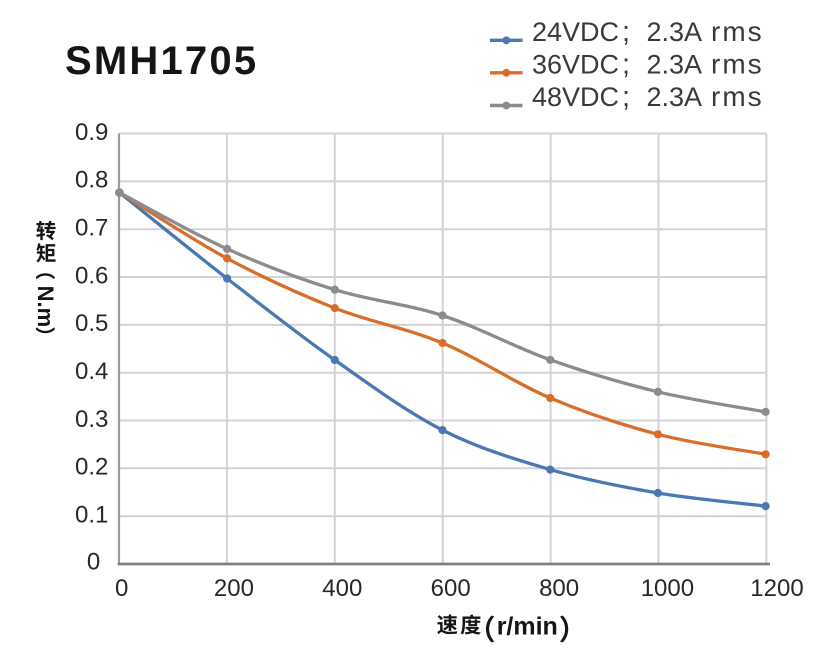 The width and height of the screenshot is (831, 660). Describe the element at coordinates (575, 64) in the screenshot. I see `svg-text: 36VDC` at that location.